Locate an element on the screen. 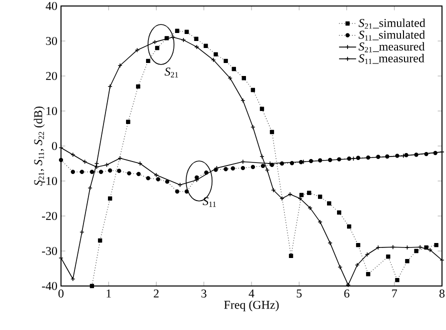  x-tick-label: 6 is located at coordinates (347, 294).